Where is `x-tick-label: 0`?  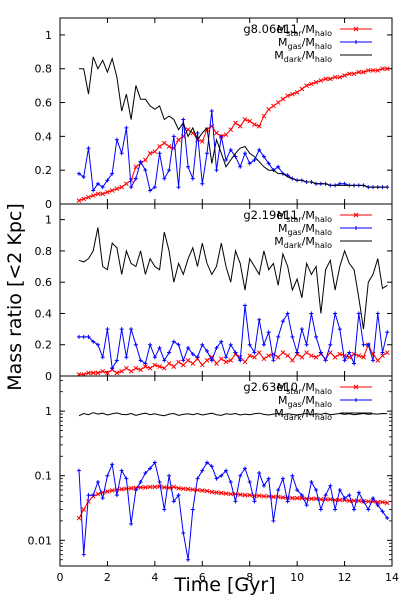
x-tick-label: 0 is located at coordinates (60, 577).